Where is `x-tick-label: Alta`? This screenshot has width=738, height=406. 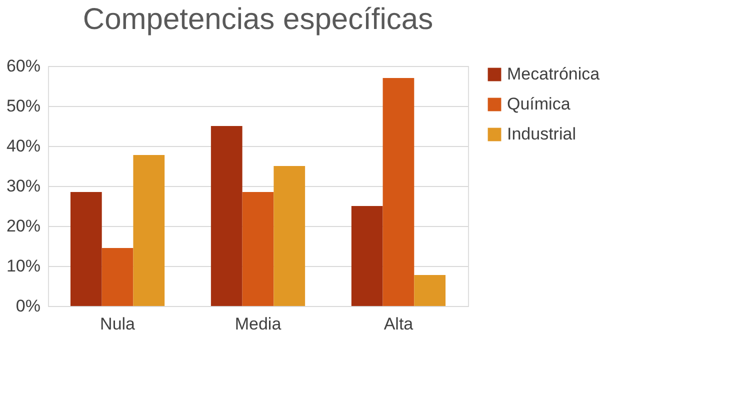 x-tick-label: Alta is located at coordinates (399, 324).